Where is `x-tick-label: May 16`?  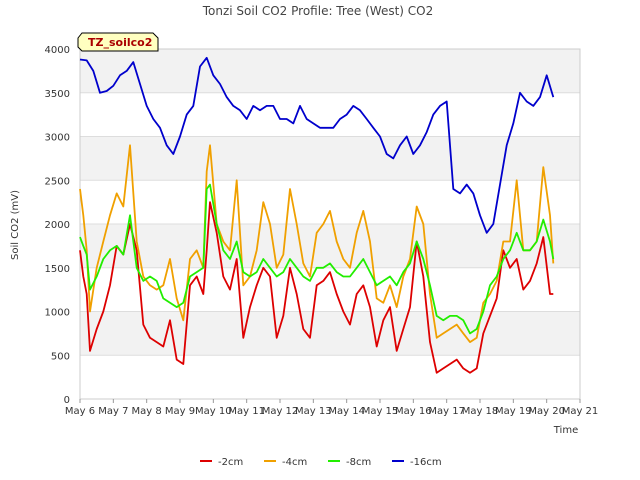 x-tick-label: May 16 is located at coordinates (413, 411).